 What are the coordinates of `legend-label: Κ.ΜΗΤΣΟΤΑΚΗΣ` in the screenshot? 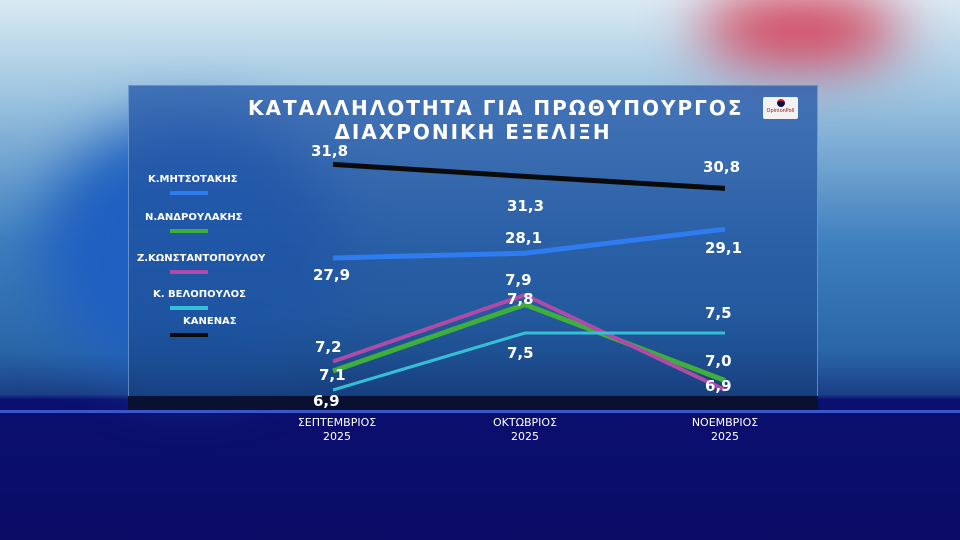 It's located at (193, 179).